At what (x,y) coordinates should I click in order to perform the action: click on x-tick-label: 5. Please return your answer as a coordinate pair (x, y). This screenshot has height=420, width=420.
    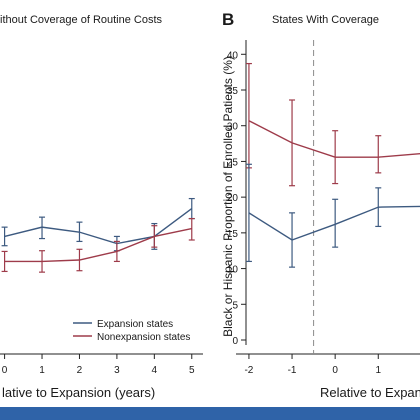
    Looking at the image, I should click on (192, 370).